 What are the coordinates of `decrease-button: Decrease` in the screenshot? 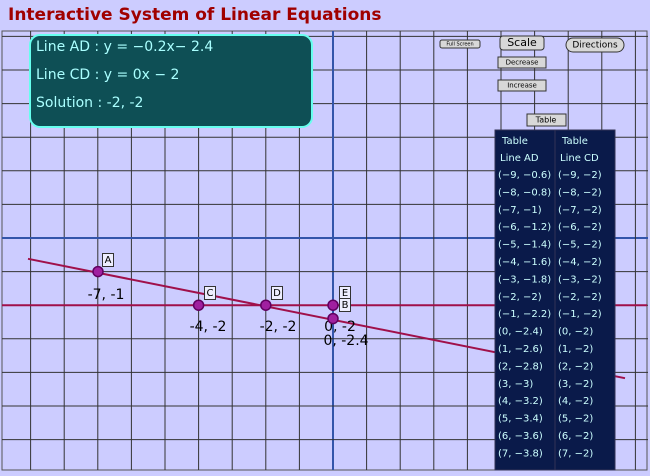 It's located at (522, 62).